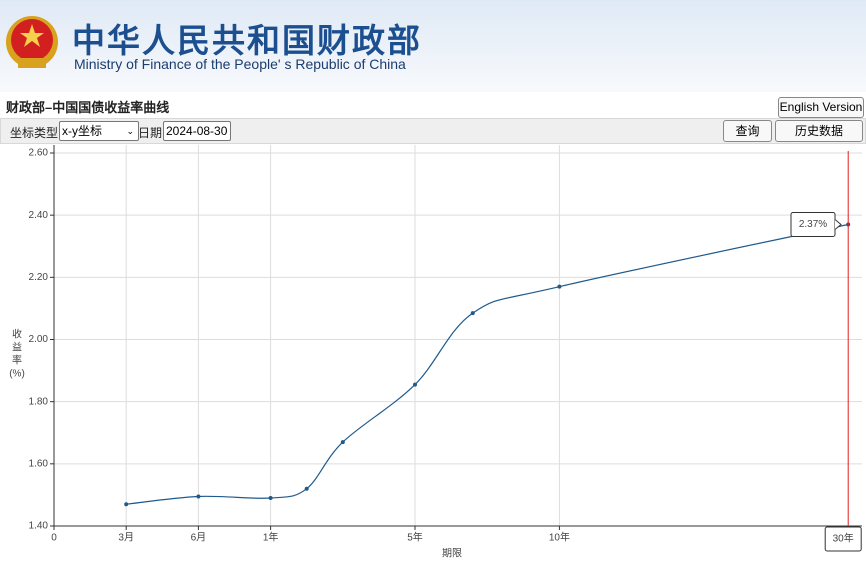 The width and height of the screenshot is (866, 572). Describe the element at coordinates (819, 131) in the screenshot. I see `history-button: 历史数据` at that location.